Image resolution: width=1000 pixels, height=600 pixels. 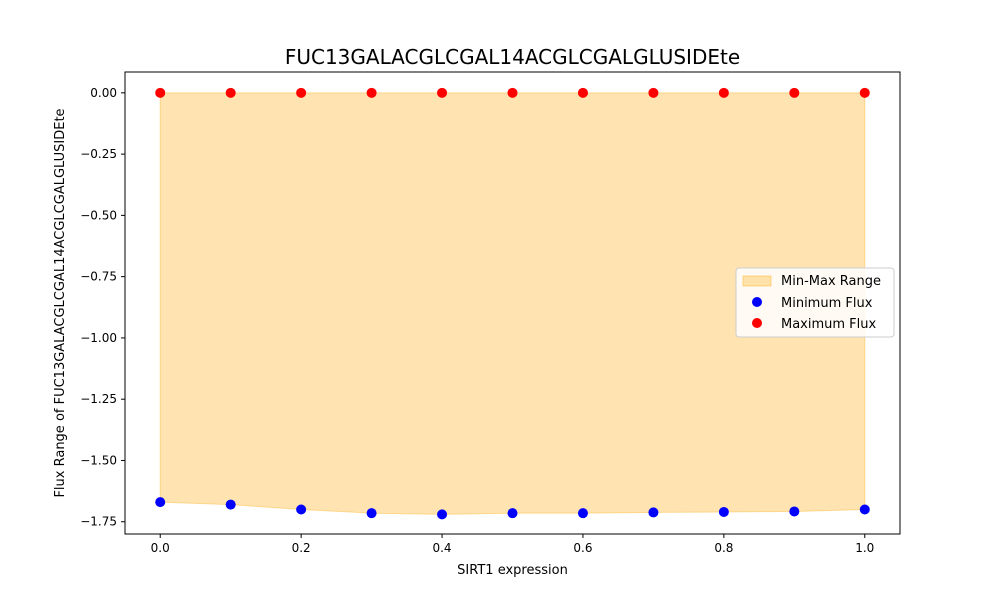 What do you see at coordinates (160, 548) in the screenshot?
I see `x-tick-label: 0.0` at bounding box center [160, 548].